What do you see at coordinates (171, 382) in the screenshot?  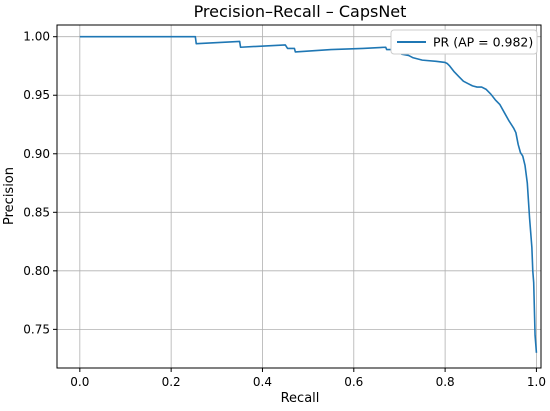 I see `x-tick-label: 0.2` at bounding box center [171, 382].